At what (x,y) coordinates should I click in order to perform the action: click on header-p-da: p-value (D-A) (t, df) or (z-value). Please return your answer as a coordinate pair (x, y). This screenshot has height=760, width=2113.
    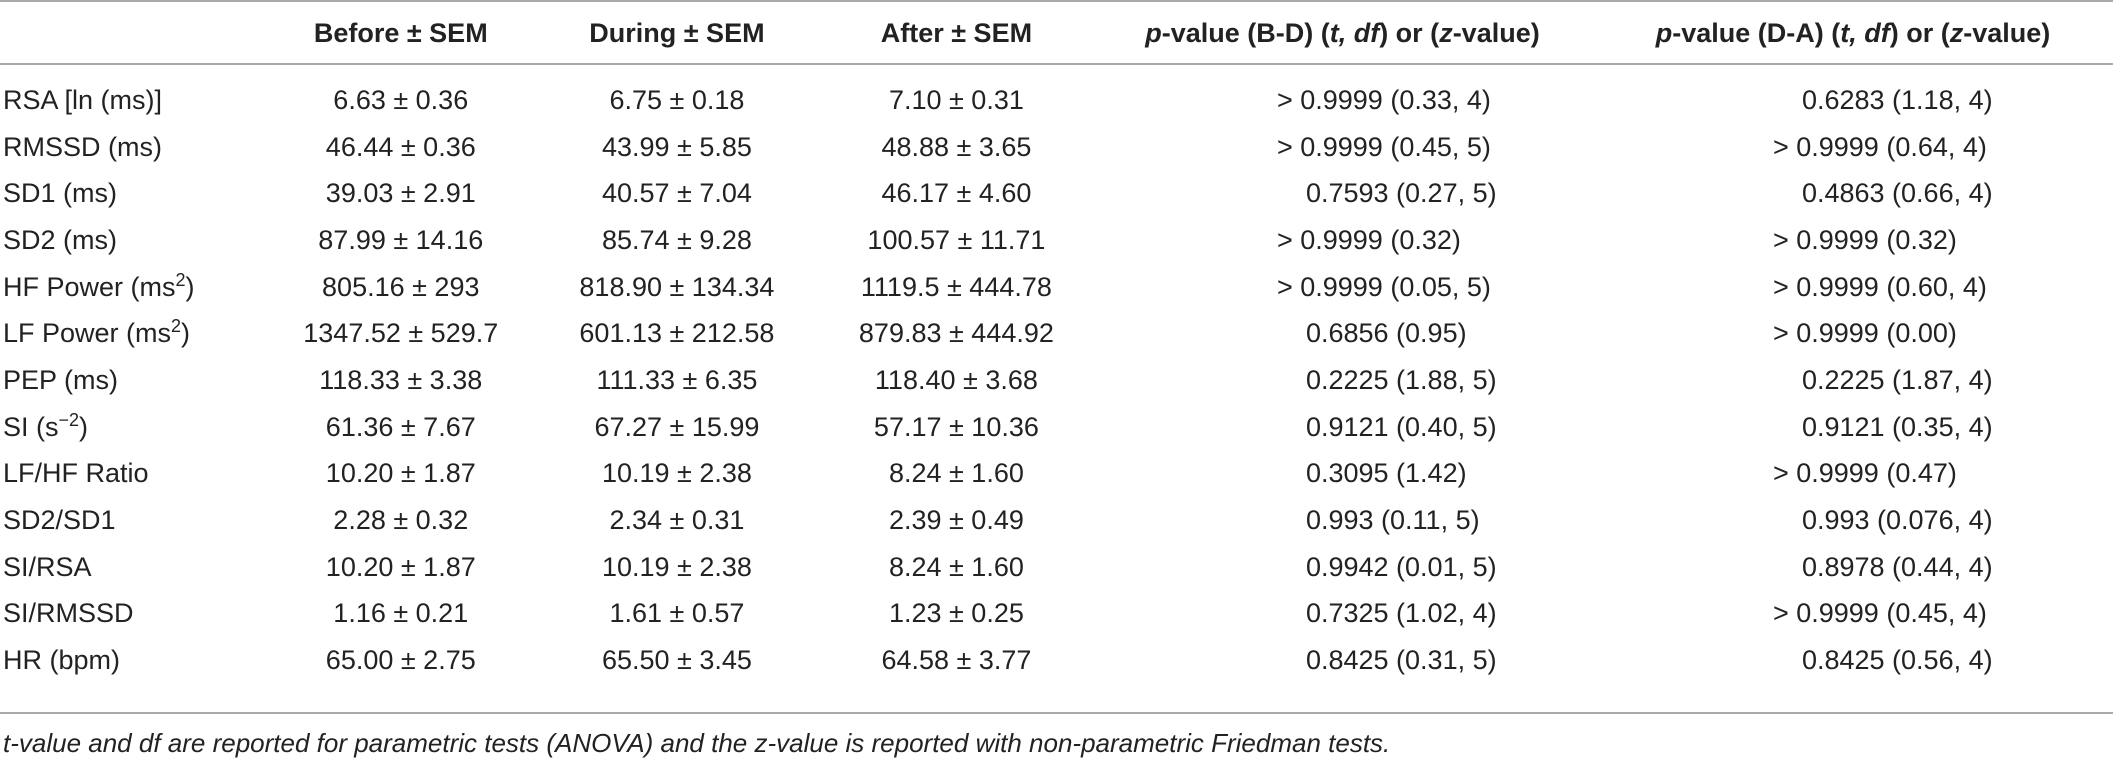
    Looking at the image, I should click on (1853, 33).